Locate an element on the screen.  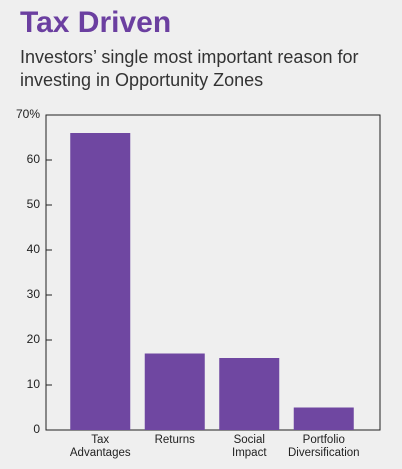
chart-title: Tax Driven is located at coordinates (96, 22).